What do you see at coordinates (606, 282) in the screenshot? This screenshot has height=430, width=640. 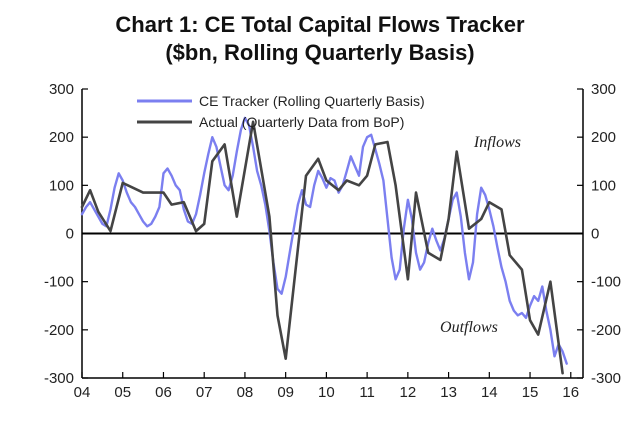 I see `y-tick-label-right: -100` at bounding box center [606, 282].